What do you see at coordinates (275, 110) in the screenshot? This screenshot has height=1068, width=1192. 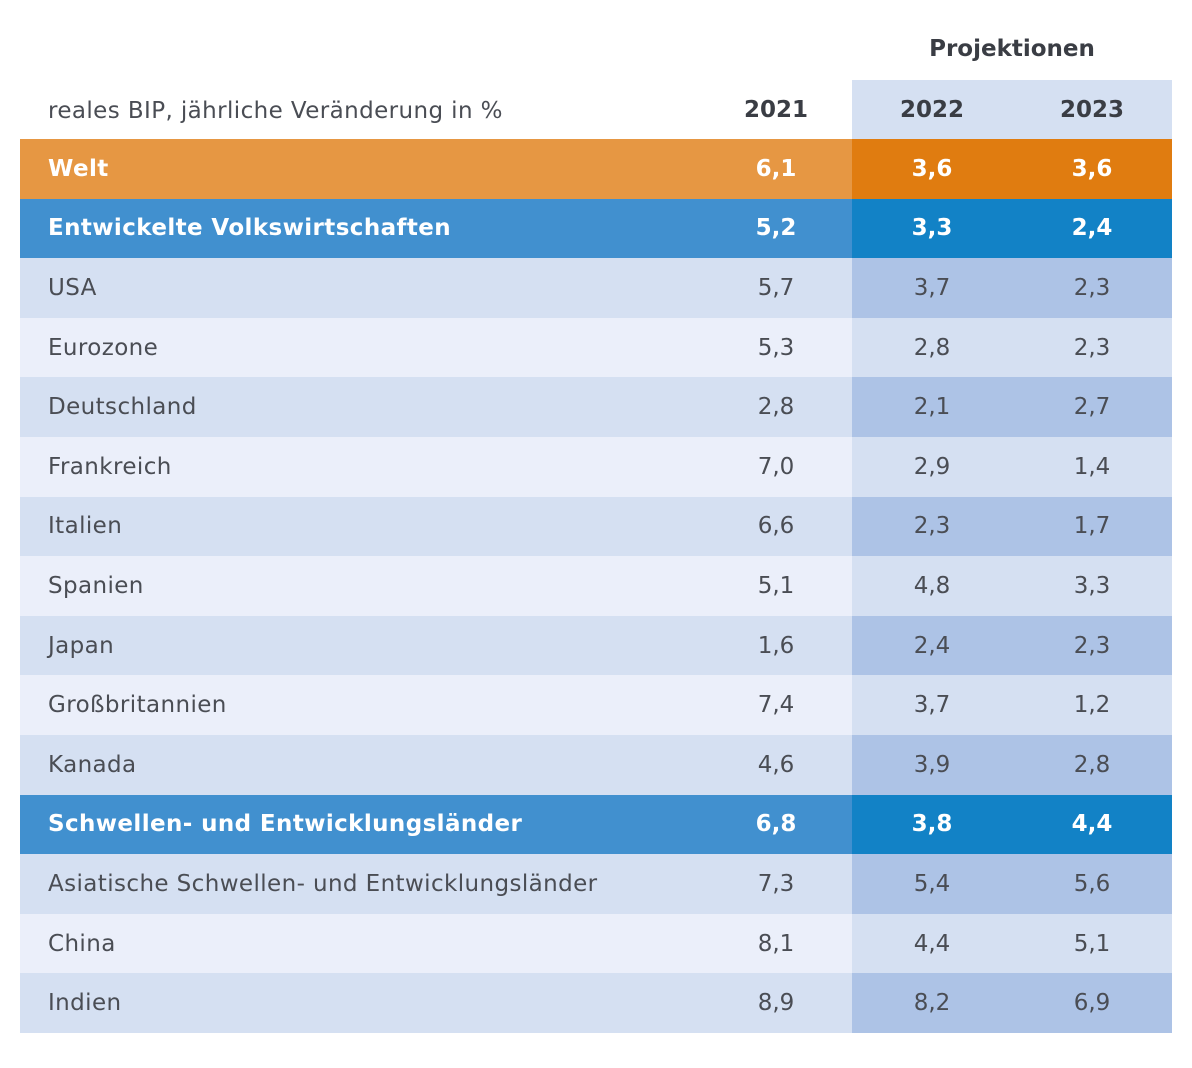 I see `table-title: reales BIP, jährliche Veränderung in %` at bounding box center [275, 110].